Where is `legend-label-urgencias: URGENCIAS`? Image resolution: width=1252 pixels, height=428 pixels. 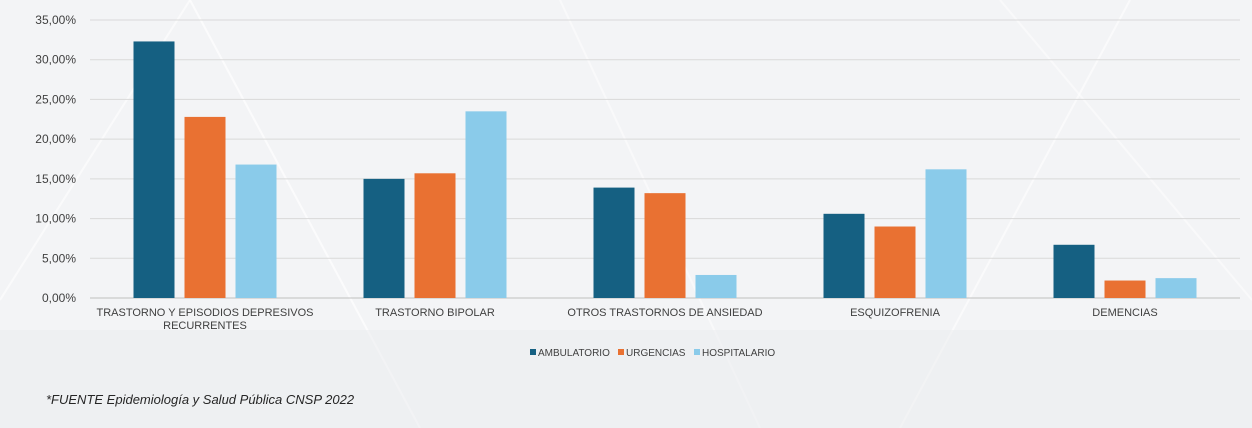
legend-label-urgencias: URGENCIAS is located at coordinates (656, 353).